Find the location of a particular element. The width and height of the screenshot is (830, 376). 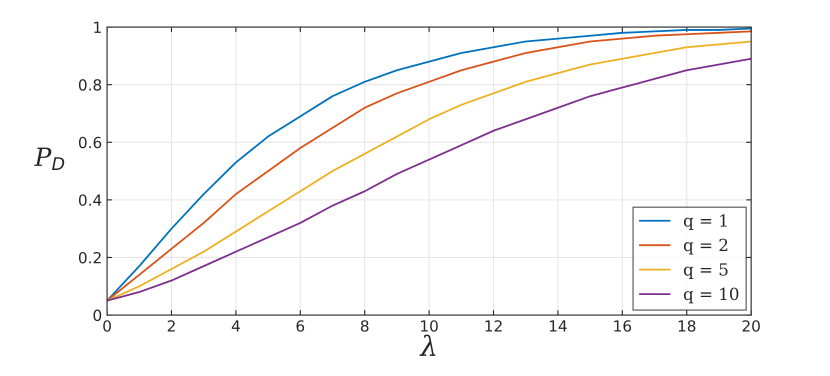

x-tick-label: 14 is located at coordinates (558, 326).